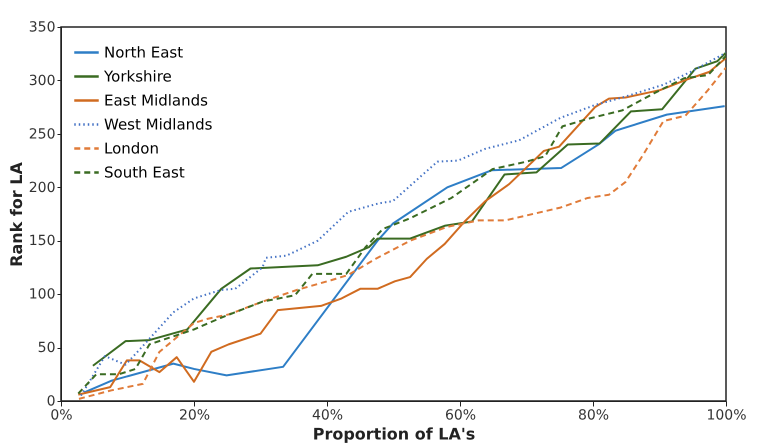 Image resolution: width=767 pixels, height=448 pixels. Describe the element at coordinates (156, 101) in the screenshot. I see `legend-label: East Midlands` at that location.